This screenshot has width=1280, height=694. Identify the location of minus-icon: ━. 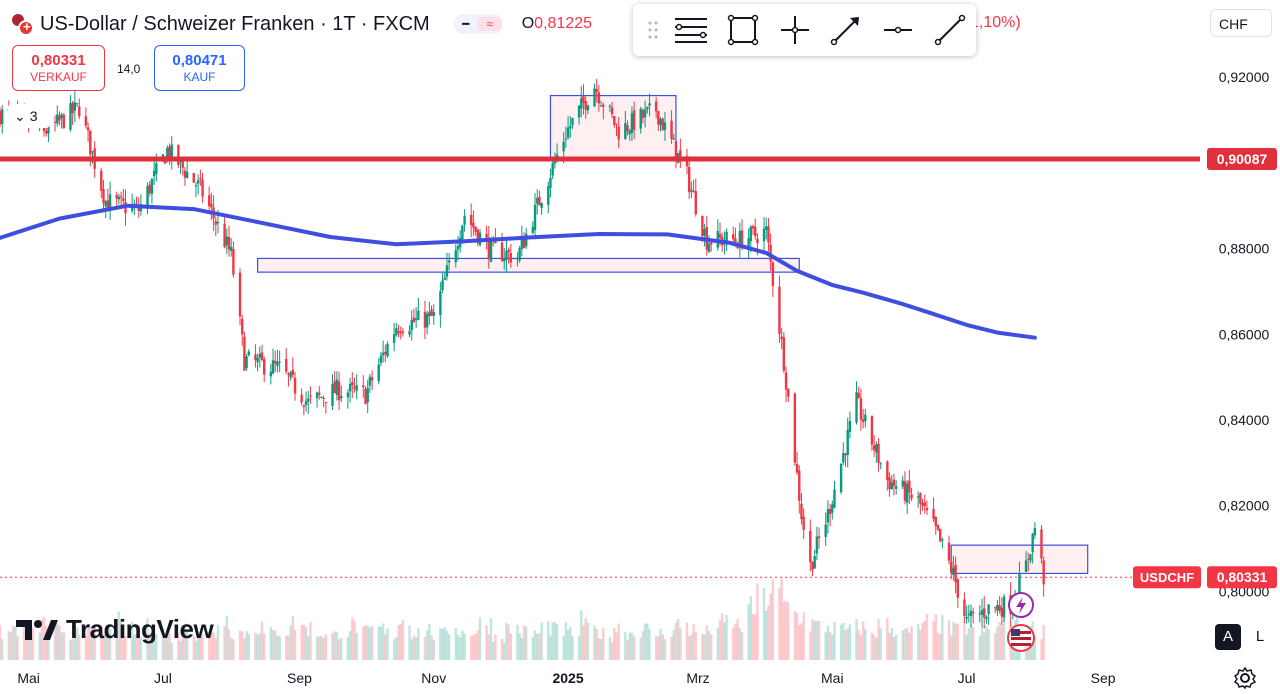
(466, 24).